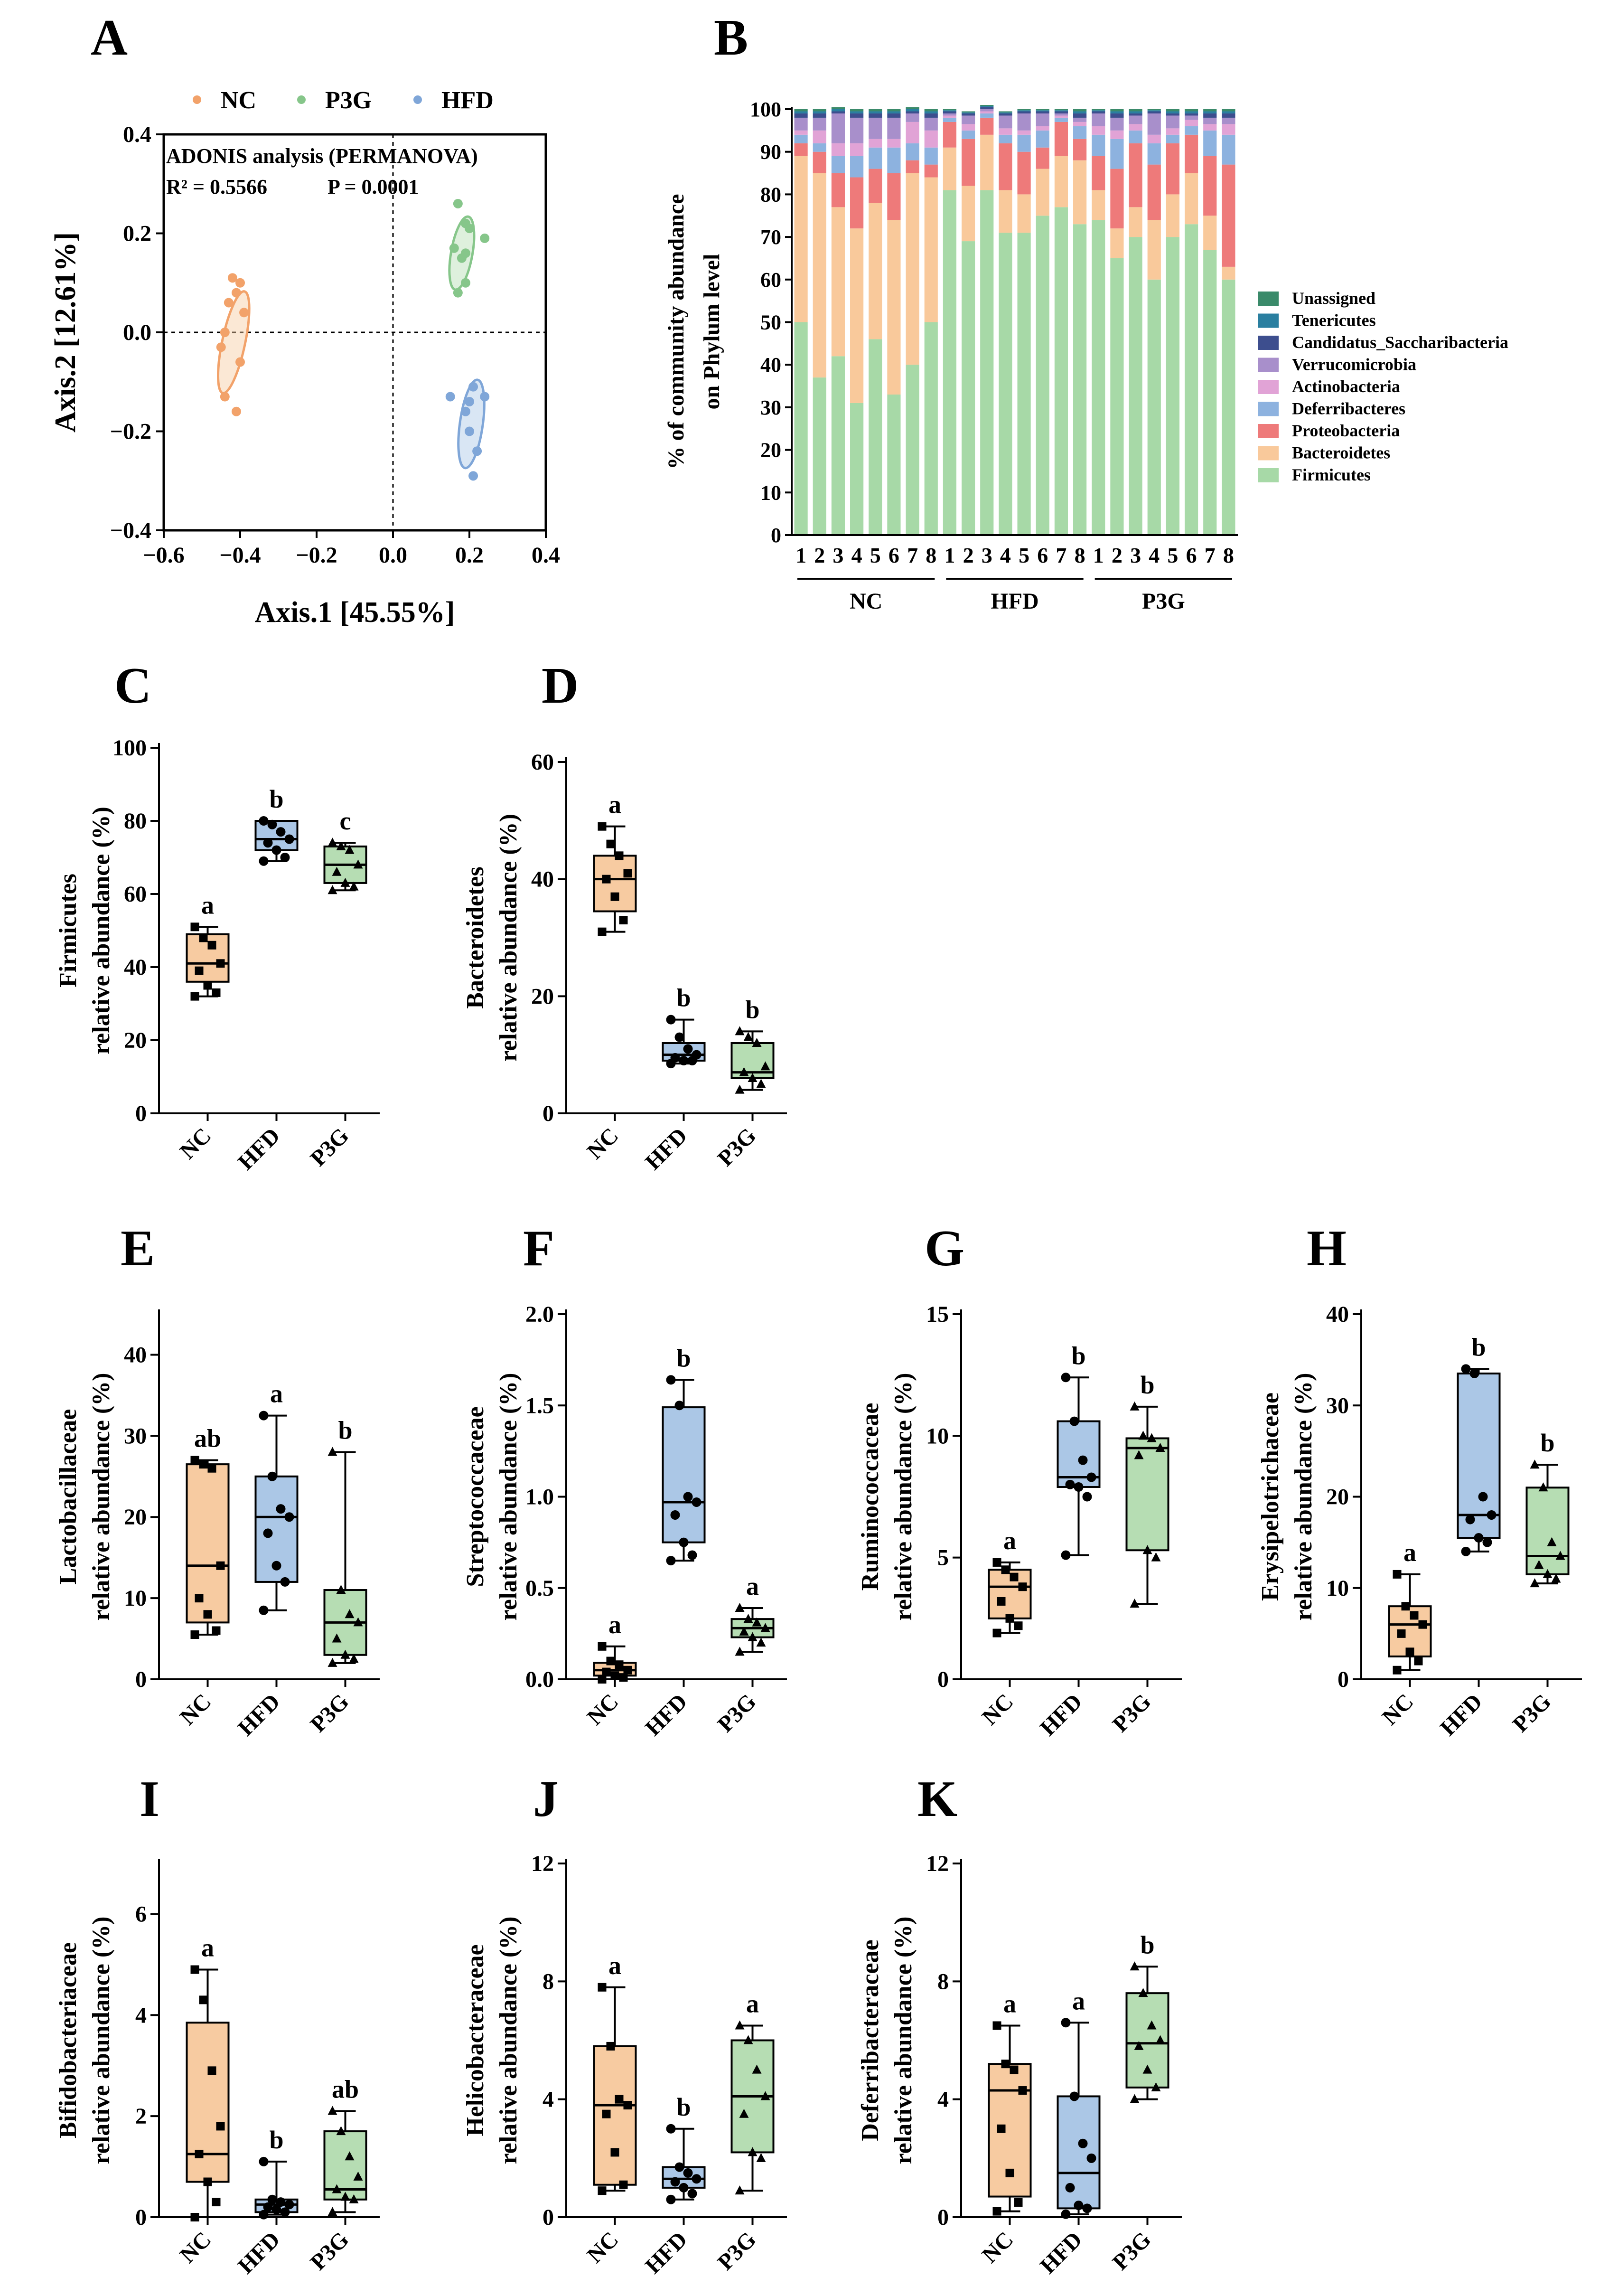 The height and width of the screenshot is (2296, 1609). What do you see at coordinates (1270, 1497) in the screenshot?
I see `y-axis-title-1: Erysipelotrichaceae` at bounding box center [1270, 1497].